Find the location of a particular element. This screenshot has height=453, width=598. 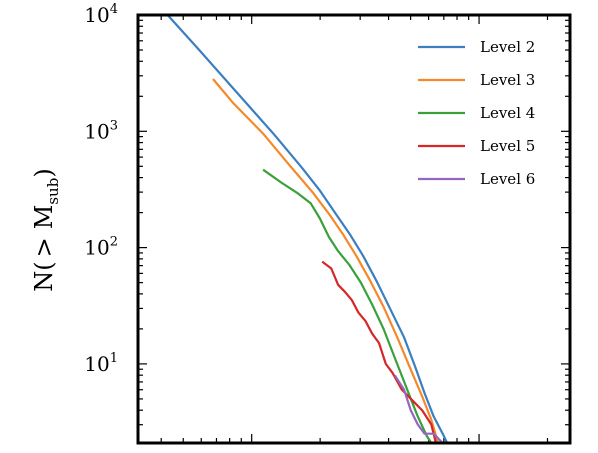

y-tick-label-2: 10³ is located at coordinates (101, 130).